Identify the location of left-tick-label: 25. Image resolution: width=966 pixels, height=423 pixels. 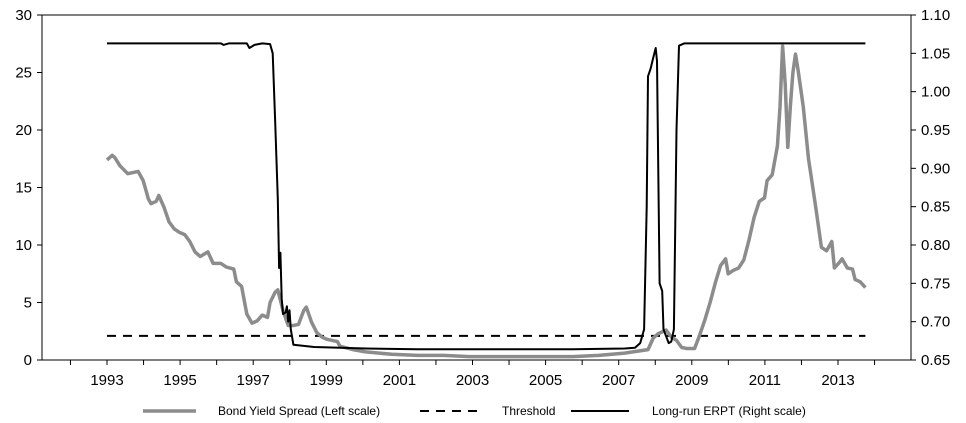
(23, 73).